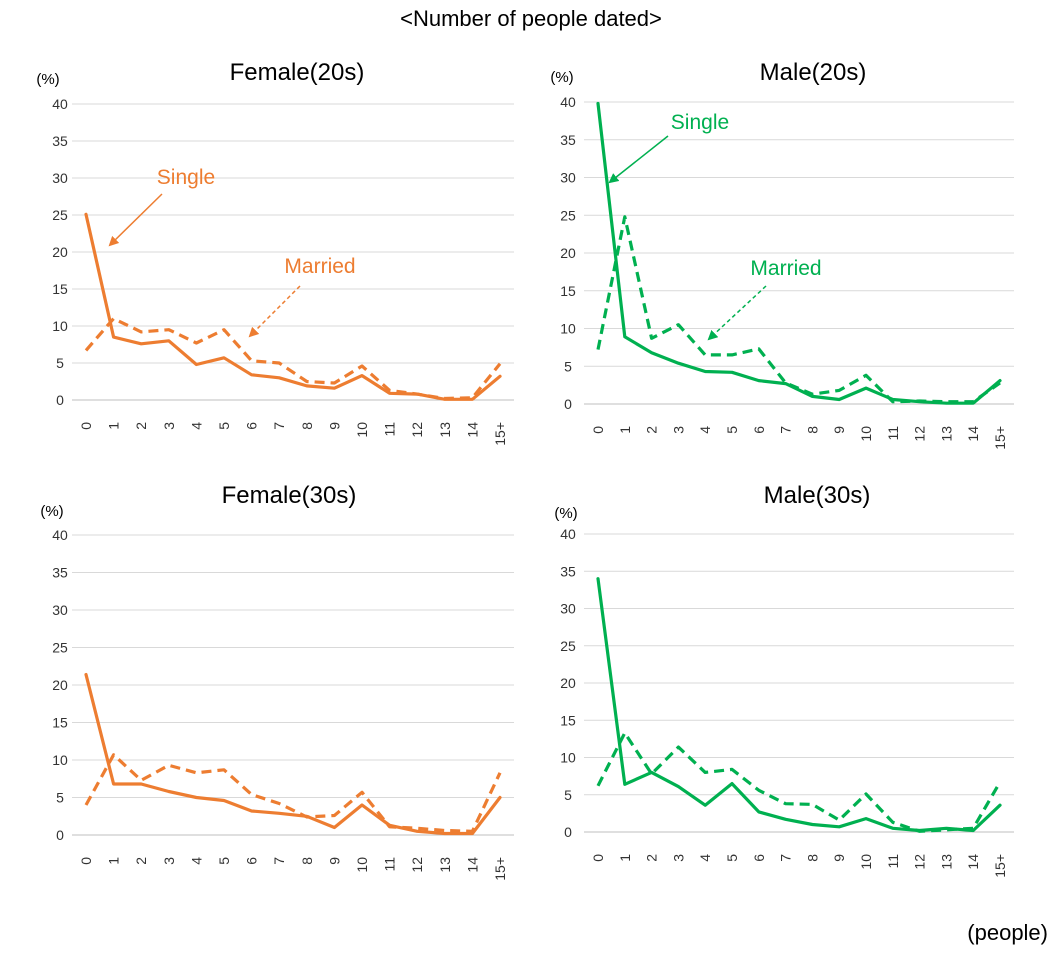 Image resolution: width=1062 pixels, height=960 pixels. What do you see at coordinates (289, 495) in the screenshot?
I see `chart-title: Female(30s)` at bounding box center [289, 495].